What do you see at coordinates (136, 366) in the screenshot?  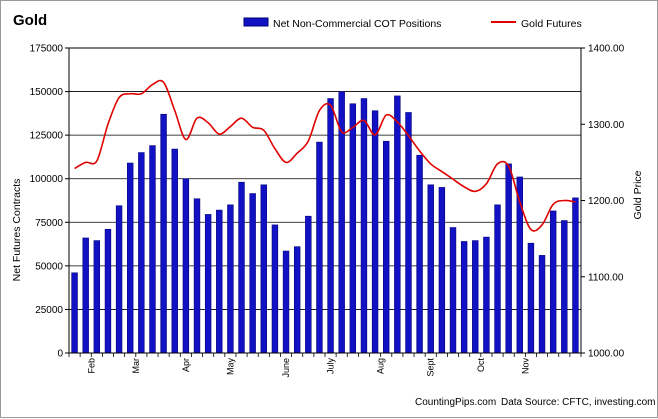 I see `month-label: Mar` at bounding box center [136, 366].